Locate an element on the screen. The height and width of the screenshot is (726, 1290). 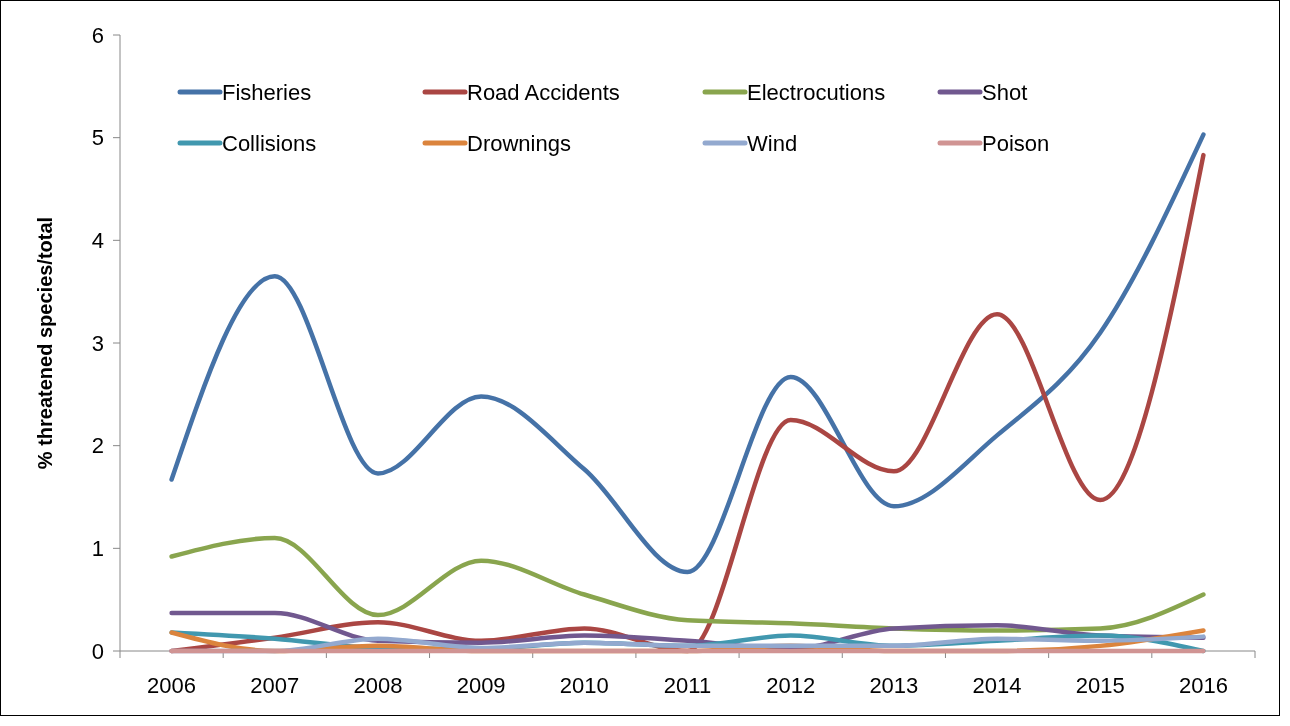
x-tick-label: 2009 is located at coordinates (481, 685).